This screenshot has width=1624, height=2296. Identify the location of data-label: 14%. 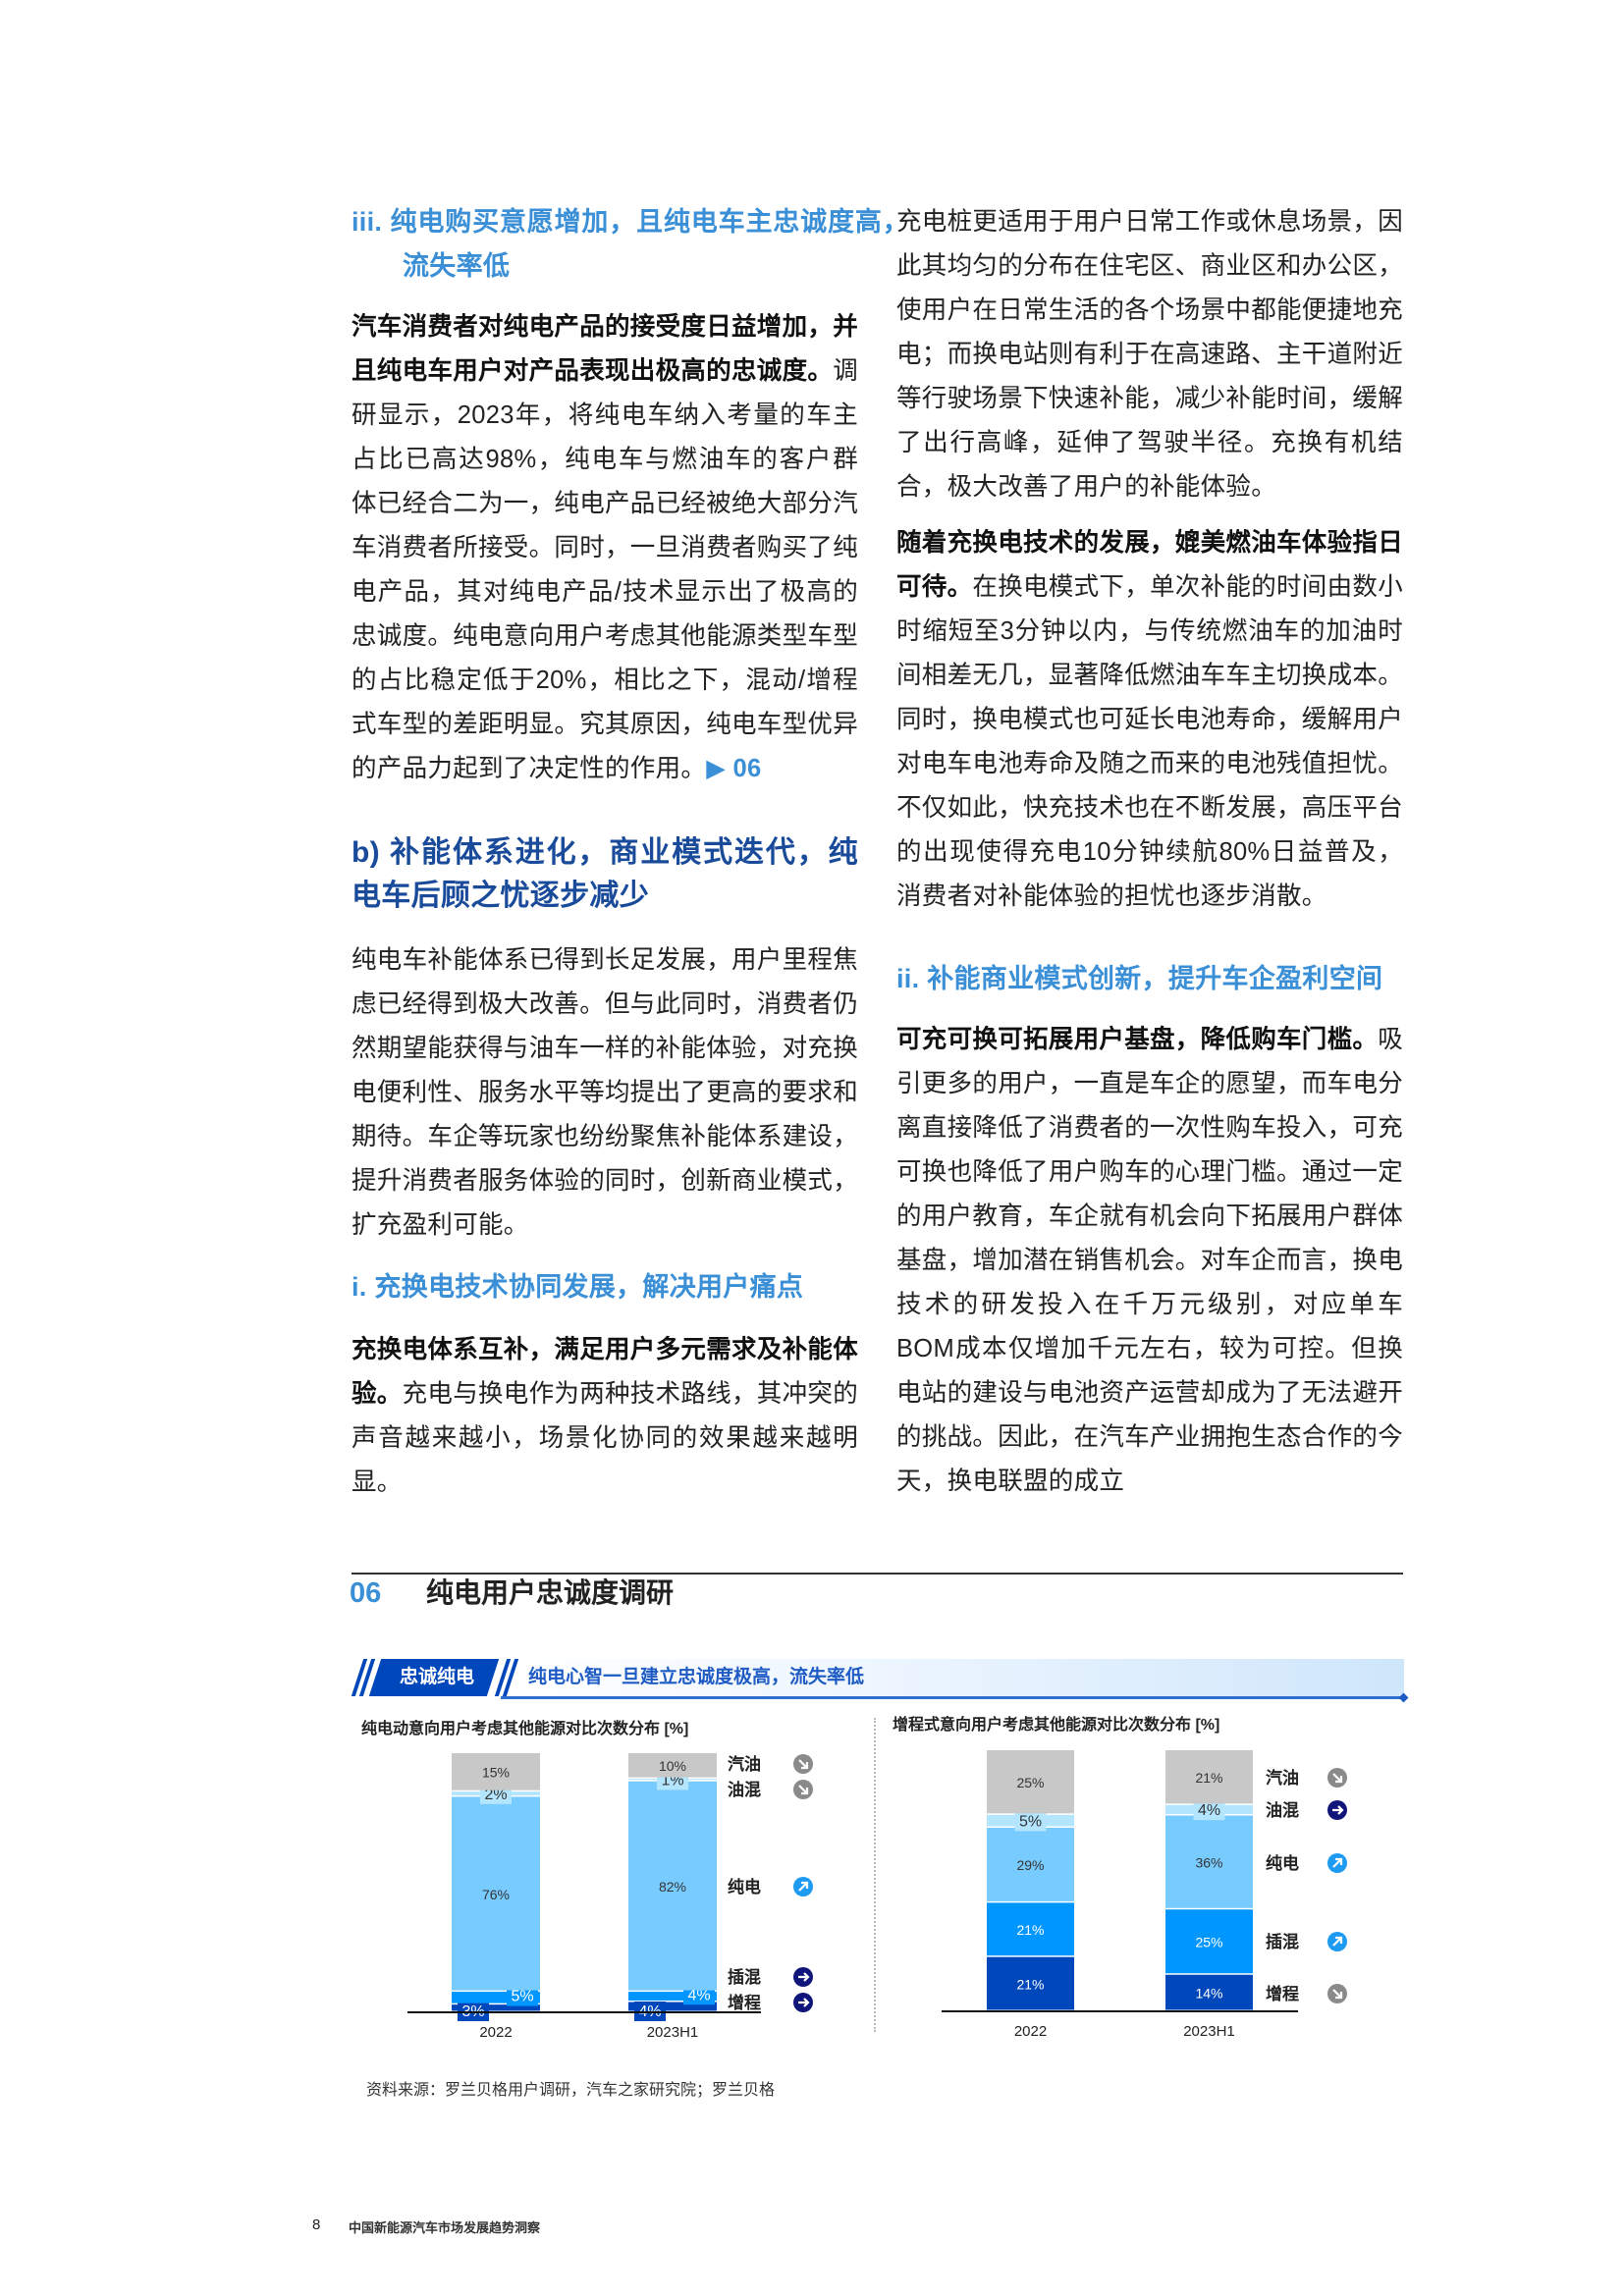
(1208, 1993).